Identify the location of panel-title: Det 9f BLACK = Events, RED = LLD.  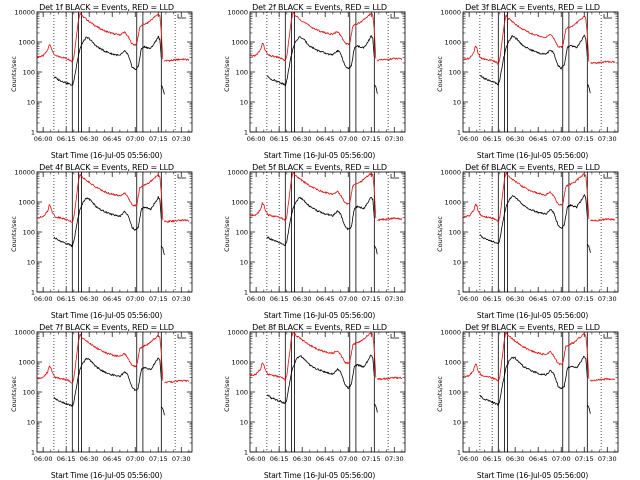
(532, 327).